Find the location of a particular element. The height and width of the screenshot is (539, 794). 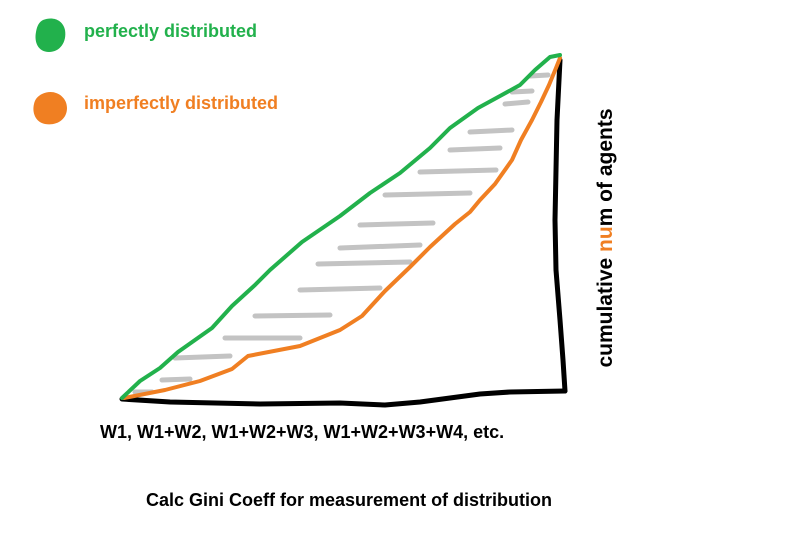

y-caption-part-2: nu is located at coordinates (605, 239).